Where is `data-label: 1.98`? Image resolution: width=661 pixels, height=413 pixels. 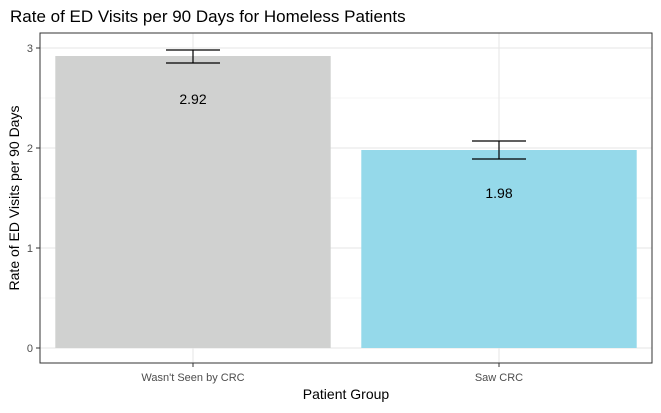 data-label: 1.98 is located at coordinates (498, 193).